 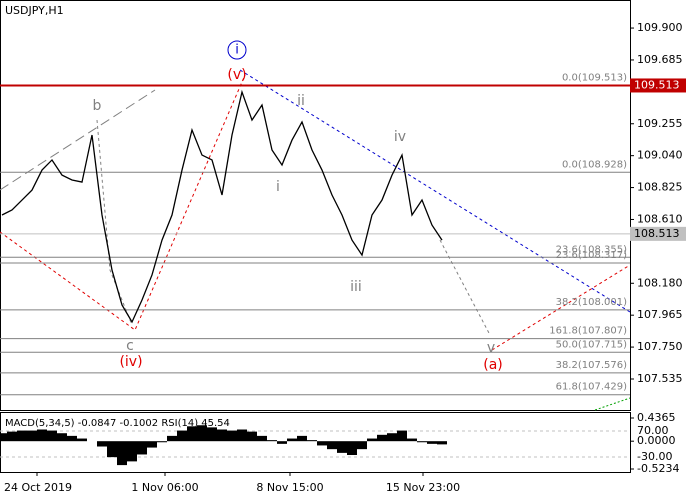 What do you see at coordinates (592, 255) in the screenshot?
I see `level-label: 23.6(108.317)` at bounding box center [592, 255].